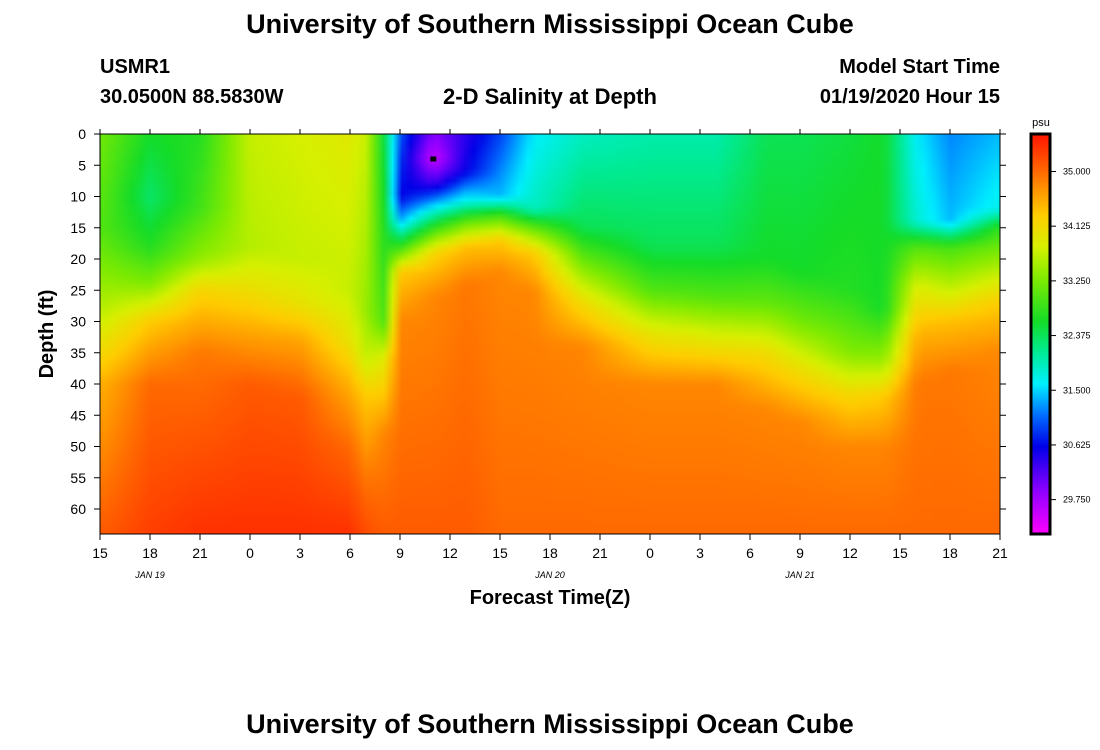 The height and width of the screenshot is (750, 1100). What do you see at coordinates (1077, 226) in the screenshot?
I see `colorbar-tick-label: 34.125` at bounding box center [1077, 226].